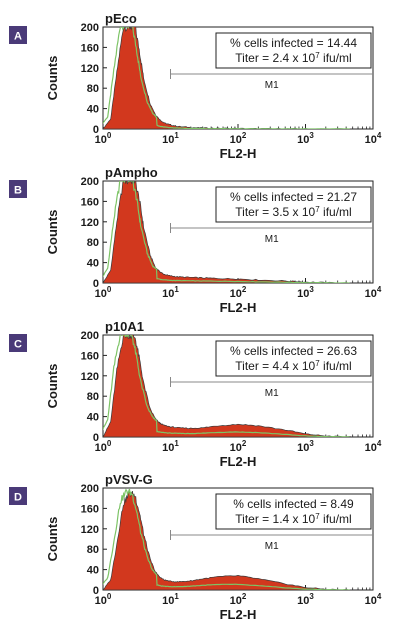  Describe the element at coordinates (293, 197) in the screenshot. I see `stats-percent: % cells infected = 21.27` at that location.